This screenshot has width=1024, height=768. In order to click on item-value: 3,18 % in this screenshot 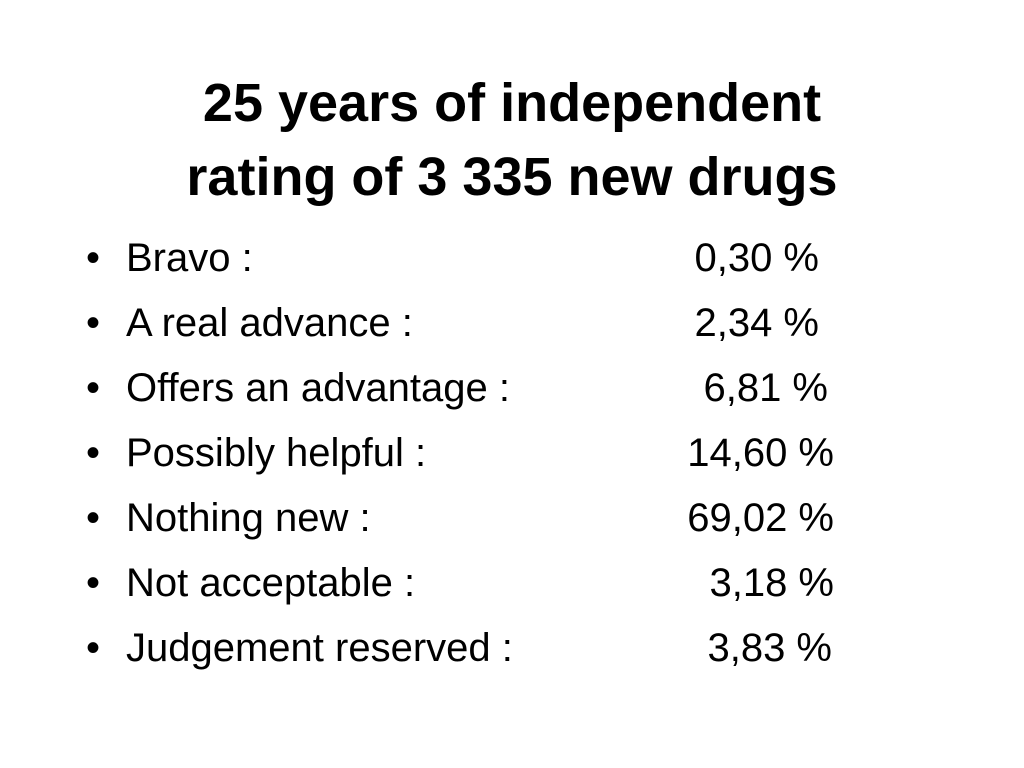, I will do `click(771, 583)`.